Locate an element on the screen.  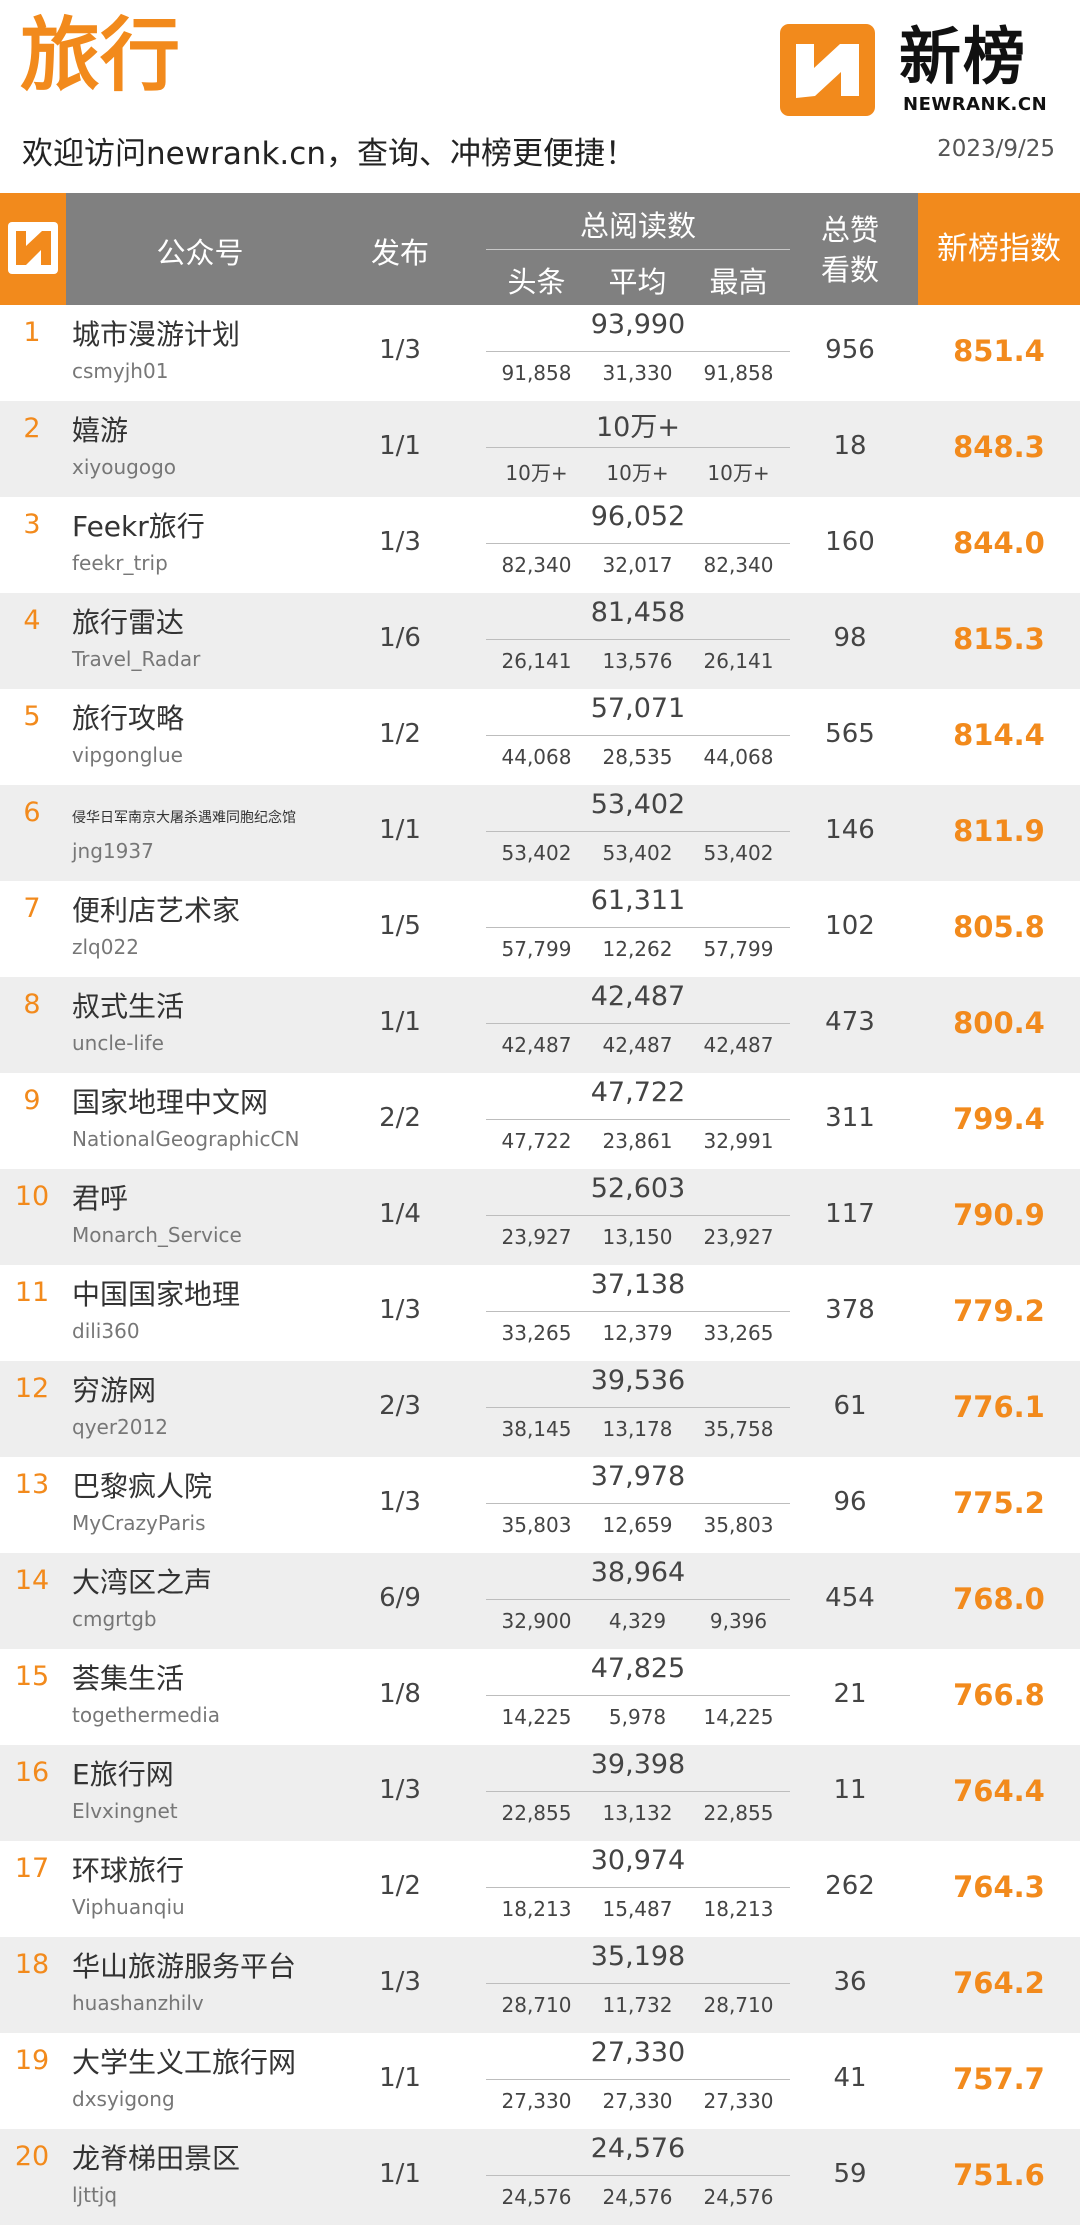
account-name: 便利店艺术家 is located at coordinates (156, 910).